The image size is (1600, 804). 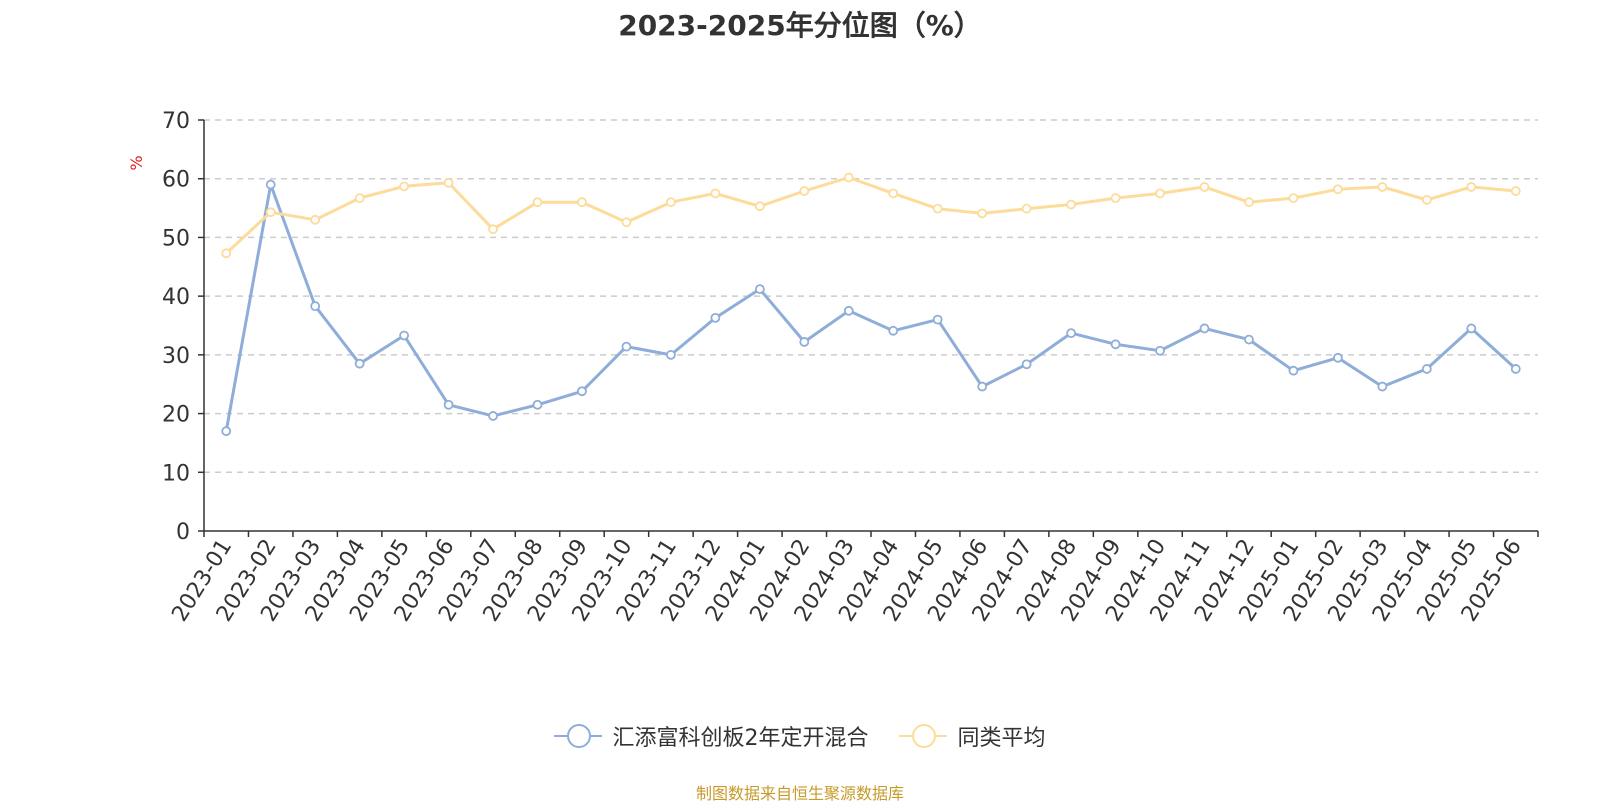 What do you see at coordinates (1001, 738) in the screenshot?
I see `legend-label-average: 同类平均` at bounding box center [1001, 738].